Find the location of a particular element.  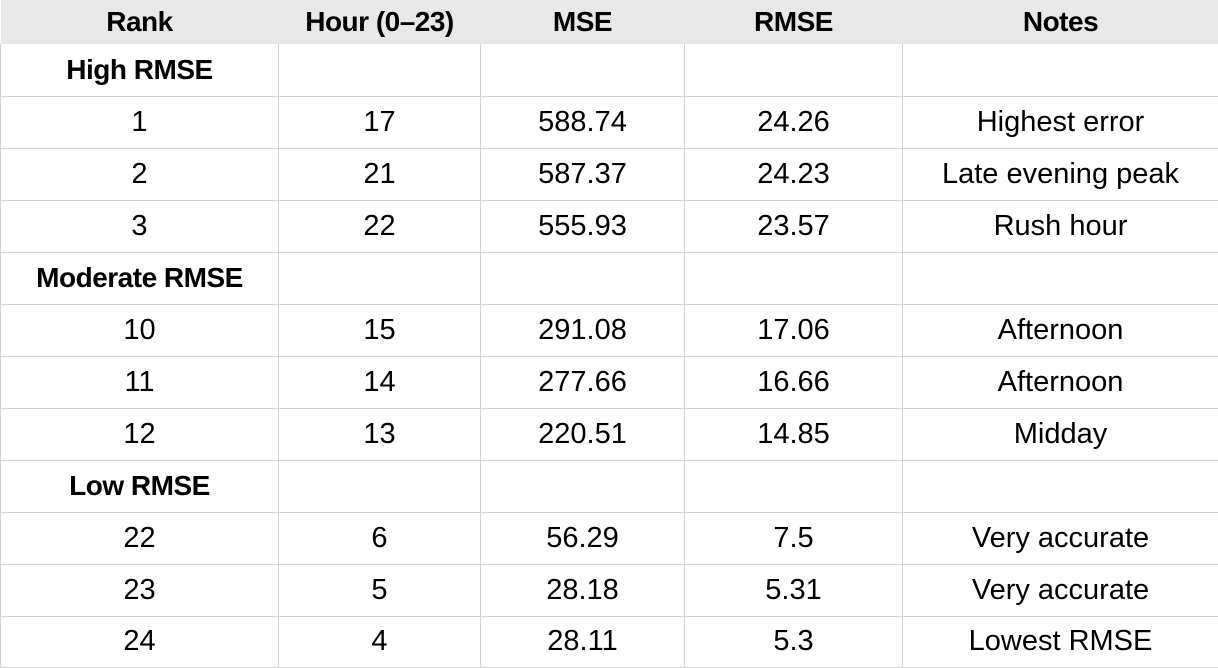

group-row-moderate: Moderate RMSE is located at coordinates (609, 278).